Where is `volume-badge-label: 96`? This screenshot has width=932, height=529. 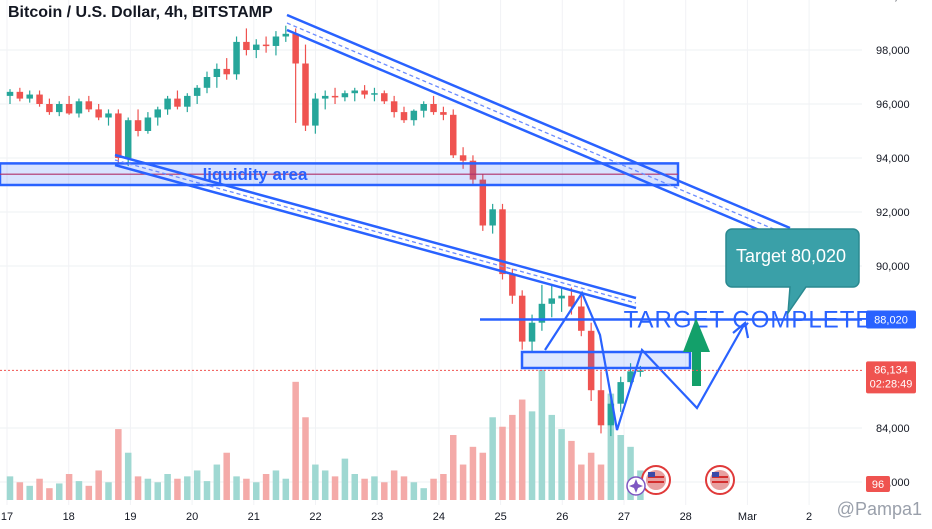 volume-badge-label: 96 is located at coordinates (878, 485).